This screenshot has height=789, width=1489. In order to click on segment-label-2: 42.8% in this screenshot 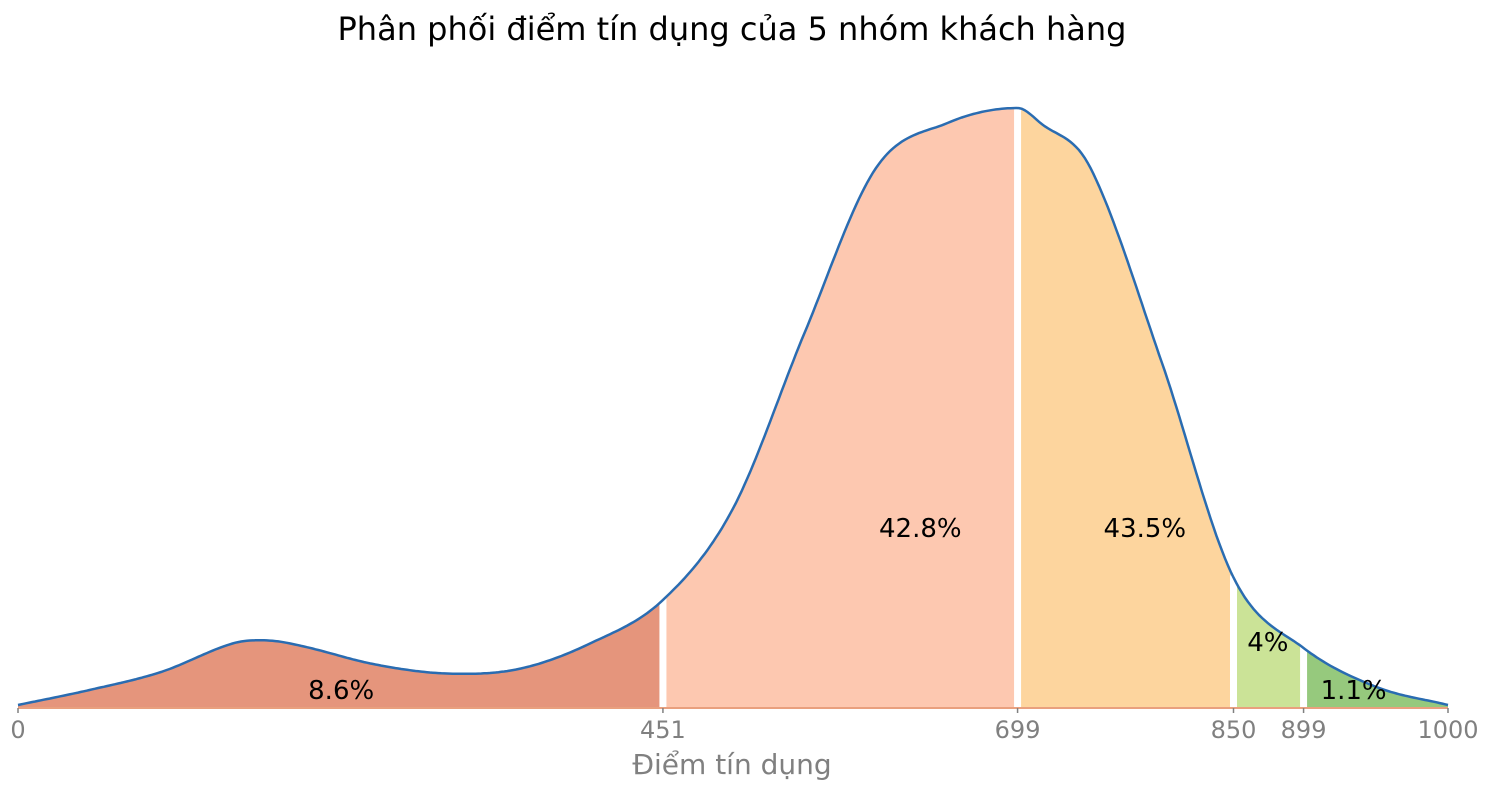, I will do `click(920, 529)`.